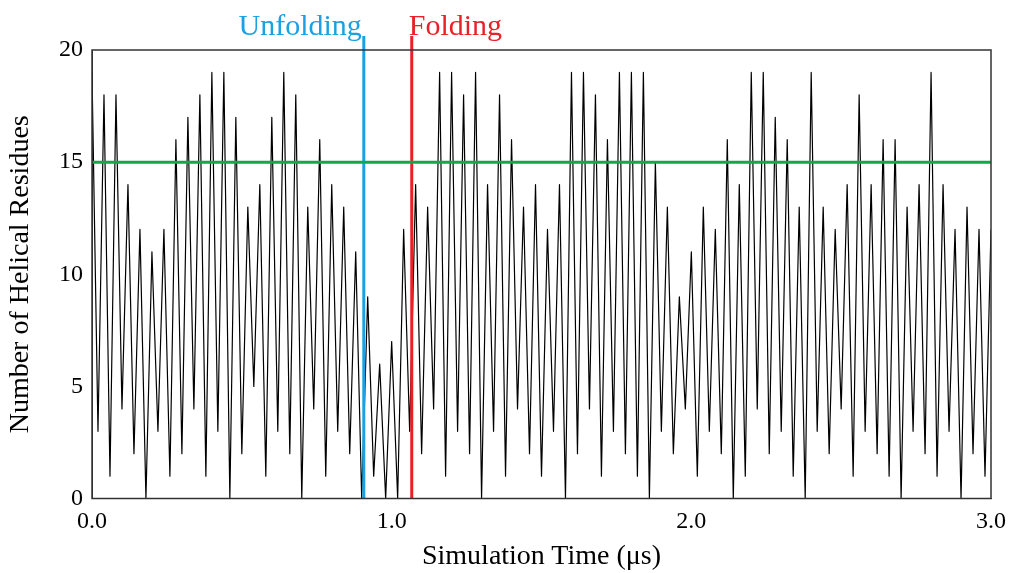 This screenshot has height=573, width=1009. I want to click on y-tick-label: 15, so click(71, 160).